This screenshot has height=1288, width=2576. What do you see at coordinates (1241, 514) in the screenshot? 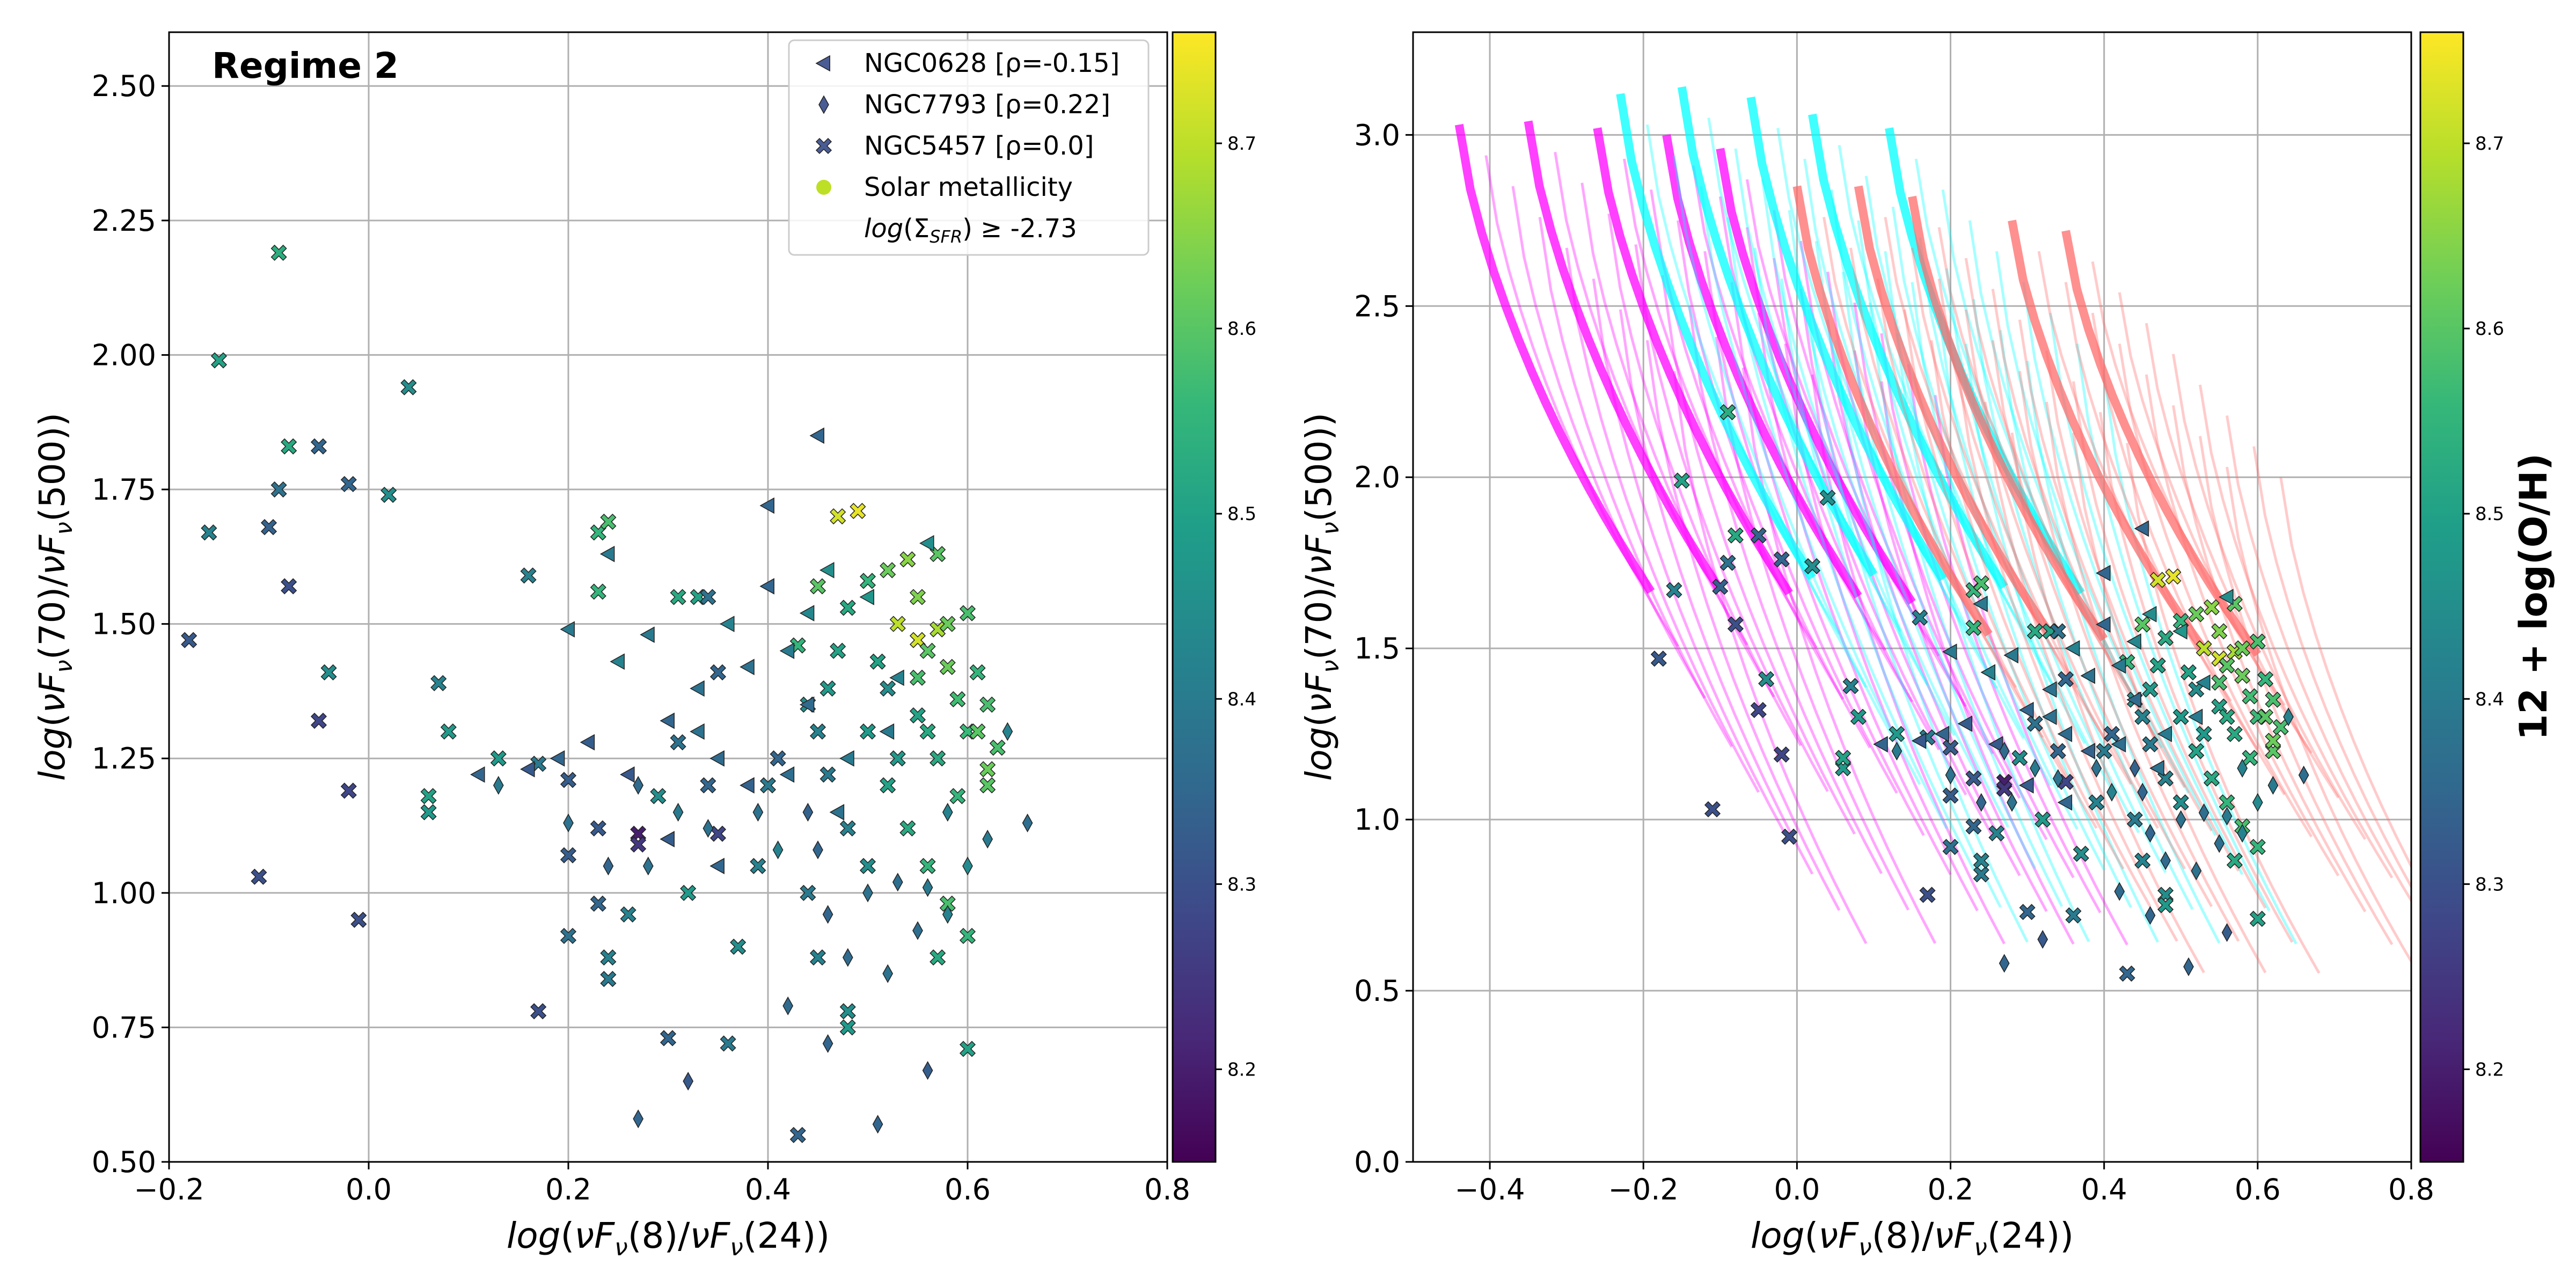
I see `left-colorbar-tick-label: 8.5` at bounding box center [1241, 514].